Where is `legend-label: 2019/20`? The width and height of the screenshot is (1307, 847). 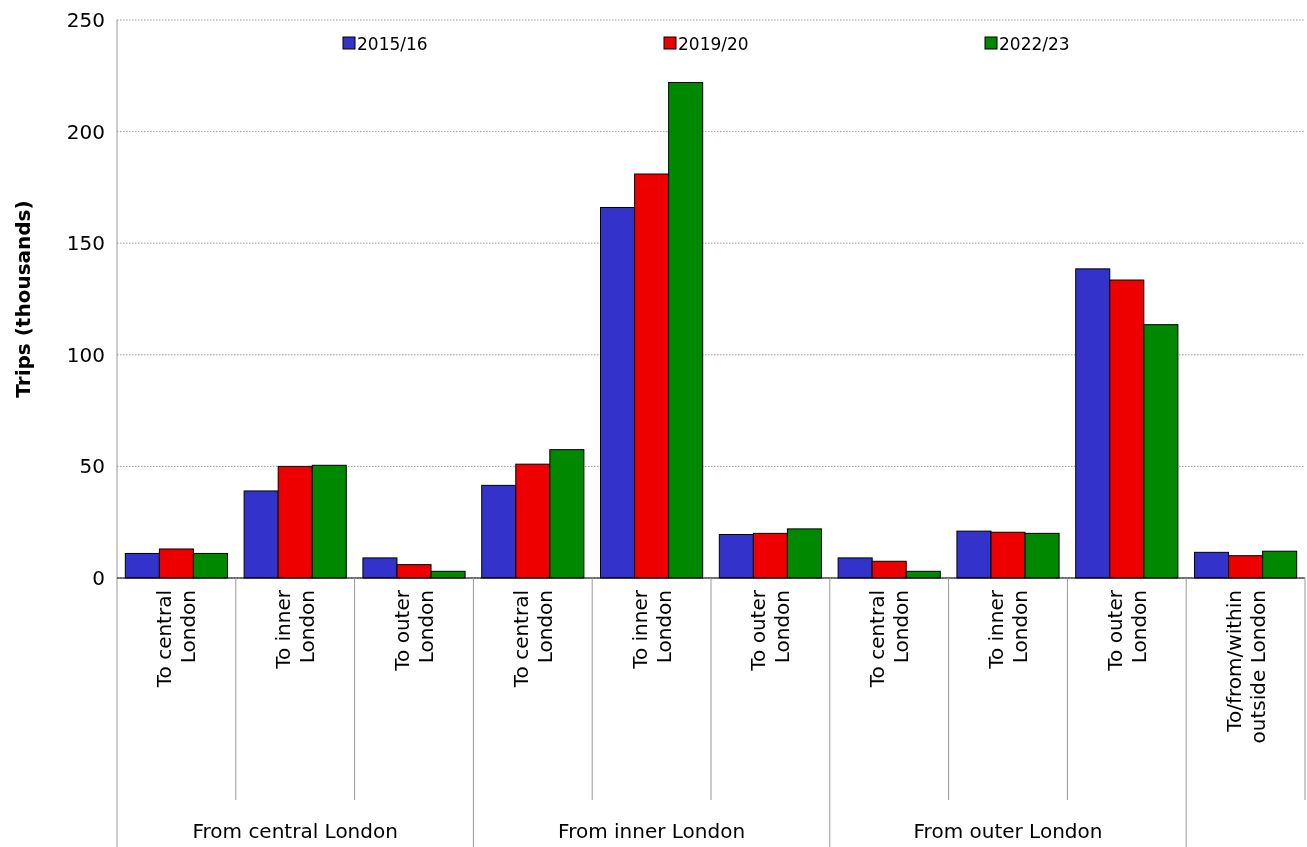
legend-label: 2019/20 is located at coordinates (713, 43).